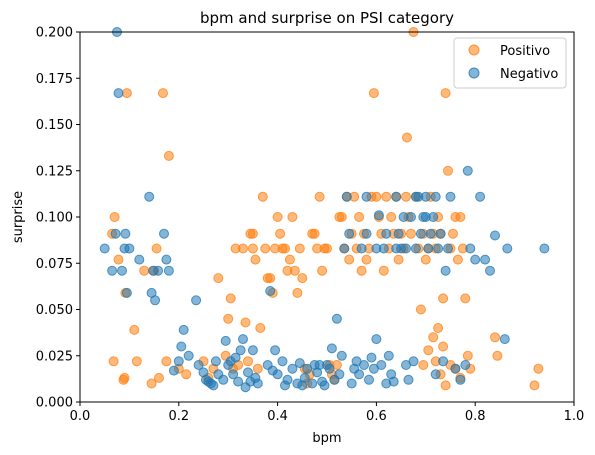 Image resolution: width=595 pixels, height=455 pixels. I want to click on legend-box, so click(510, 63).